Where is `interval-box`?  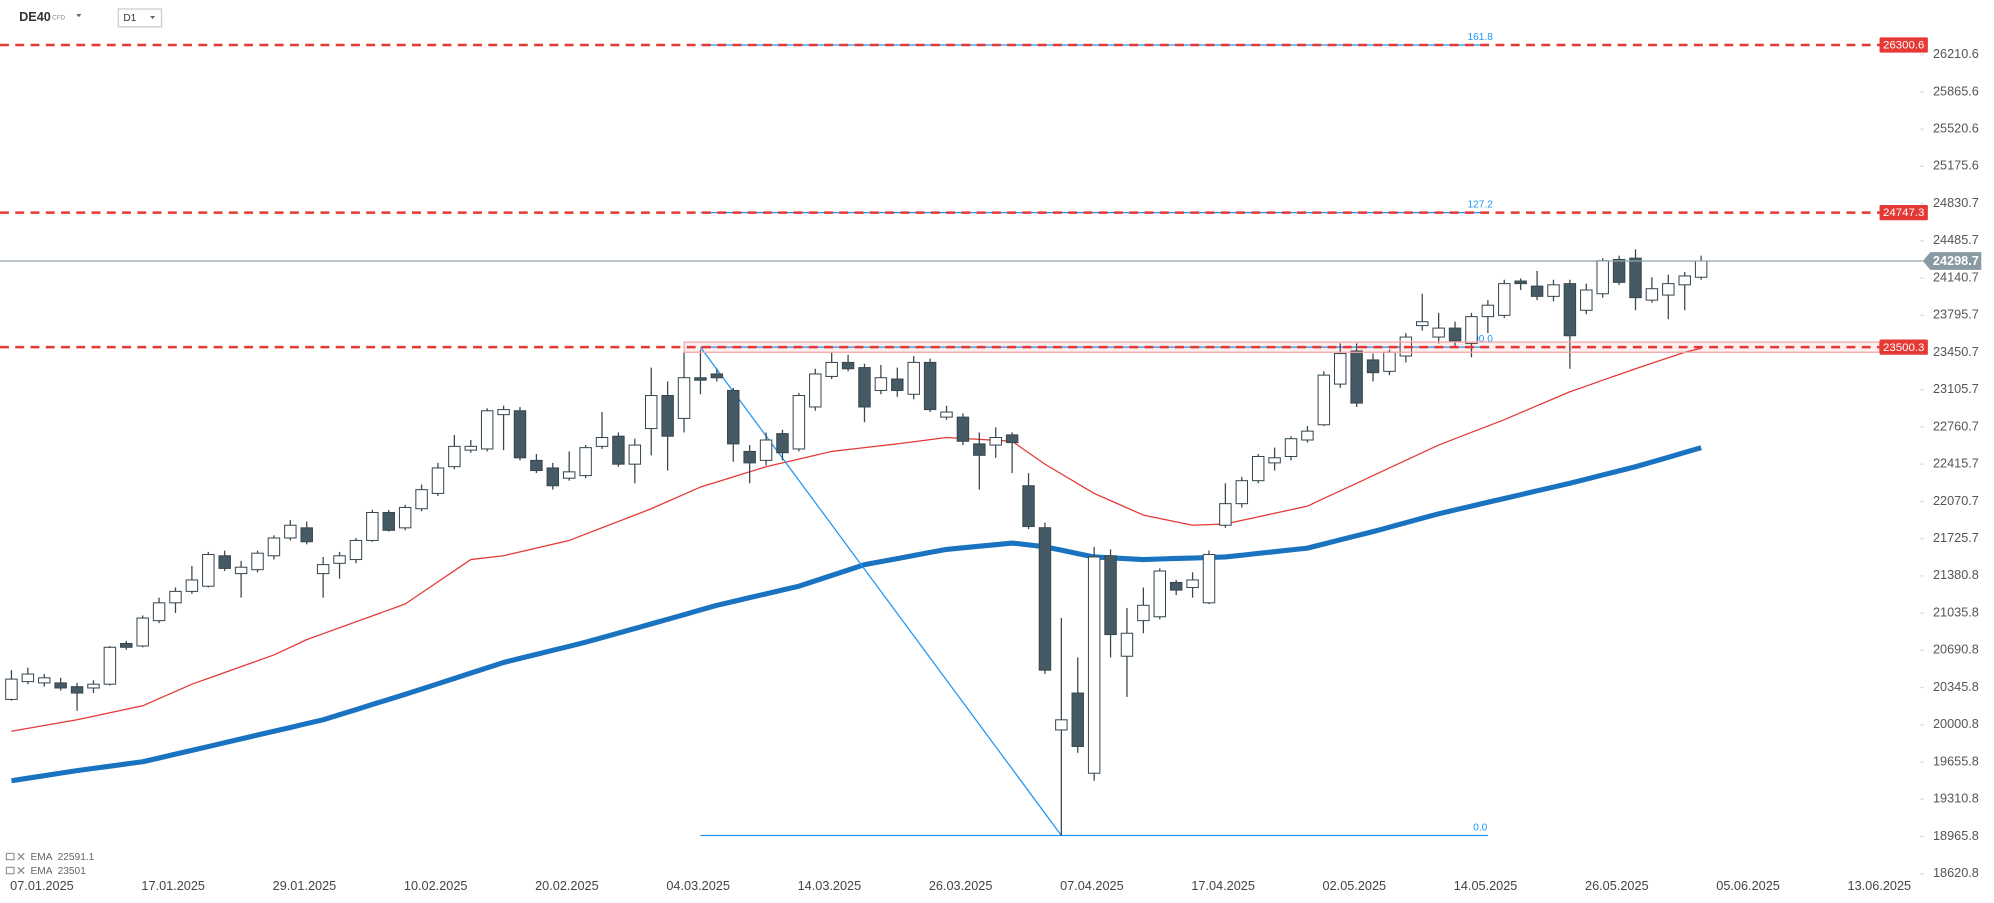 interval-box is located at coordinates (140, 18).